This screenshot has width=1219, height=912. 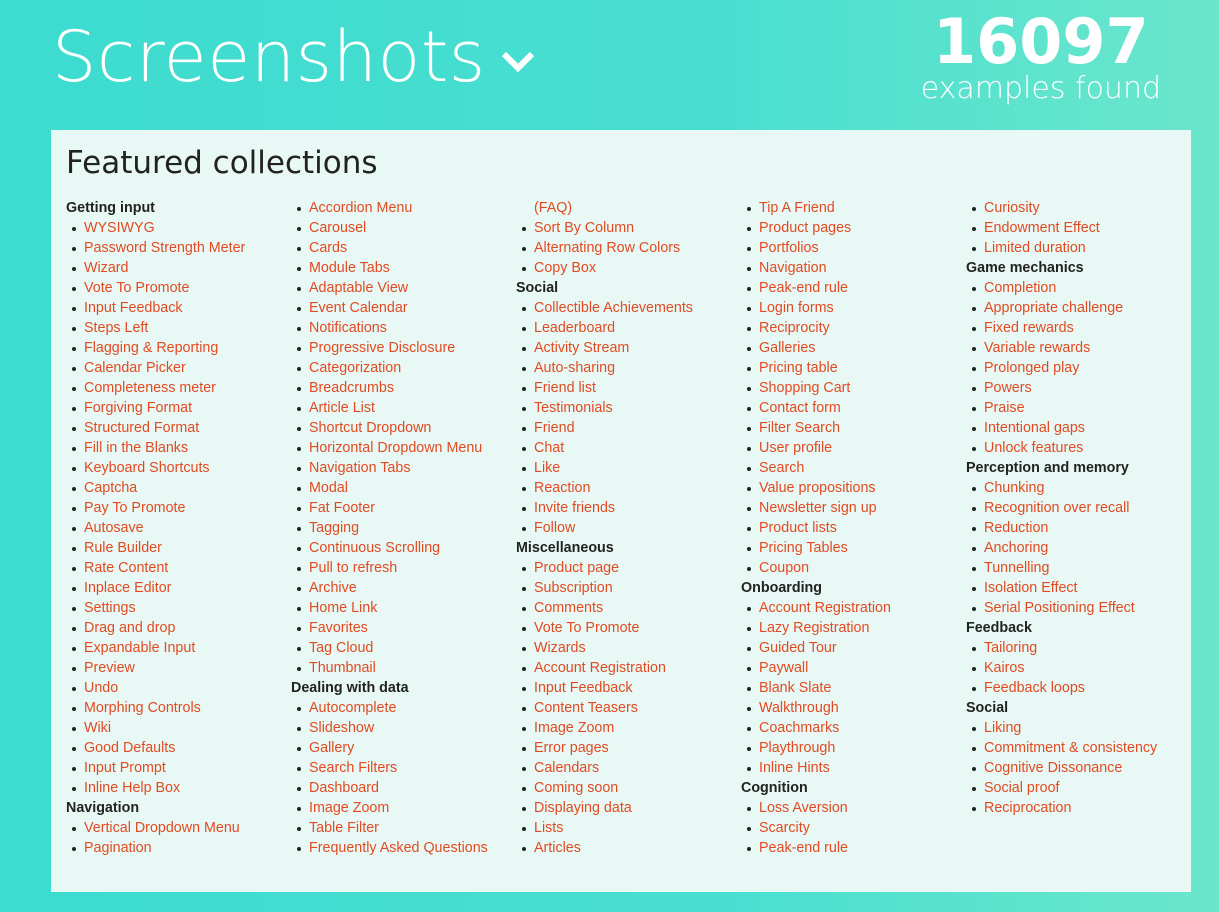 I want to click on collection-link: Forgiving Format, so click(x=178, y=408).